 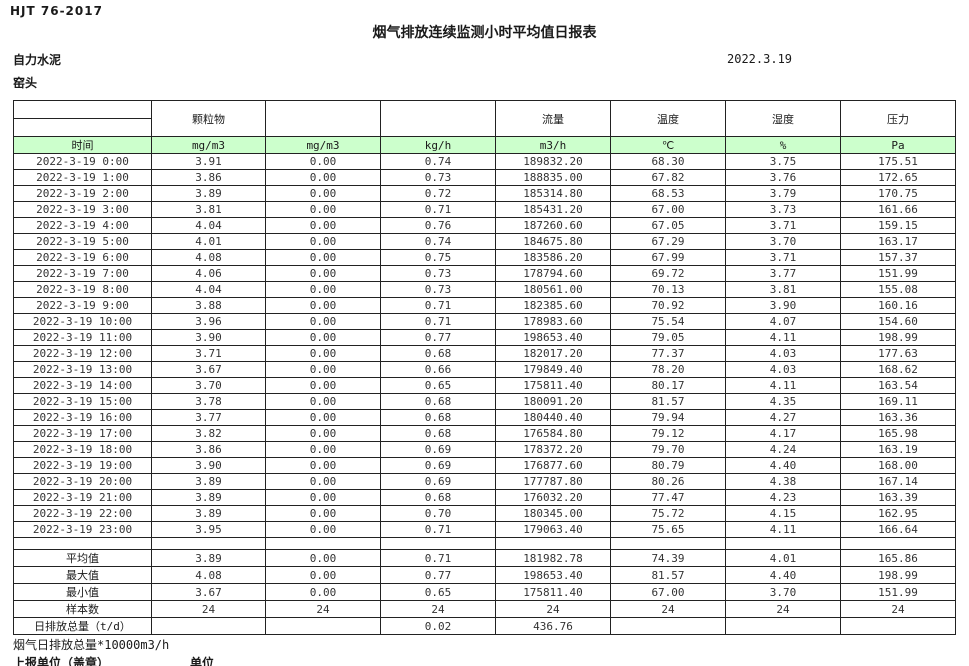 I want to click on row-label: 样本数, so click(x=82, y=609).